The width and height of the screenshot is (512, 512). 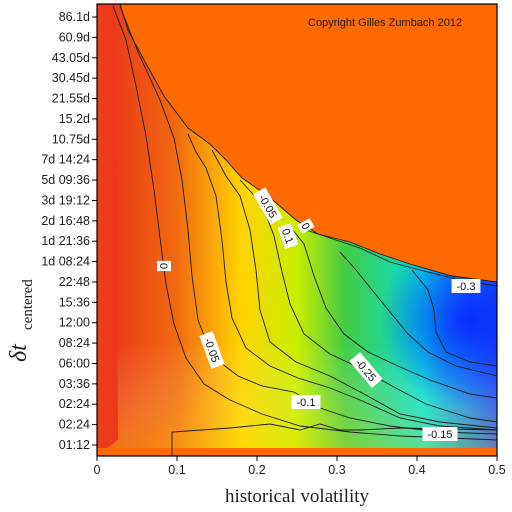 What do you see at coordinates (74, 384) in the screenshot?
I see `y-tick-label: 03:36` at bounding box center [74, 384].